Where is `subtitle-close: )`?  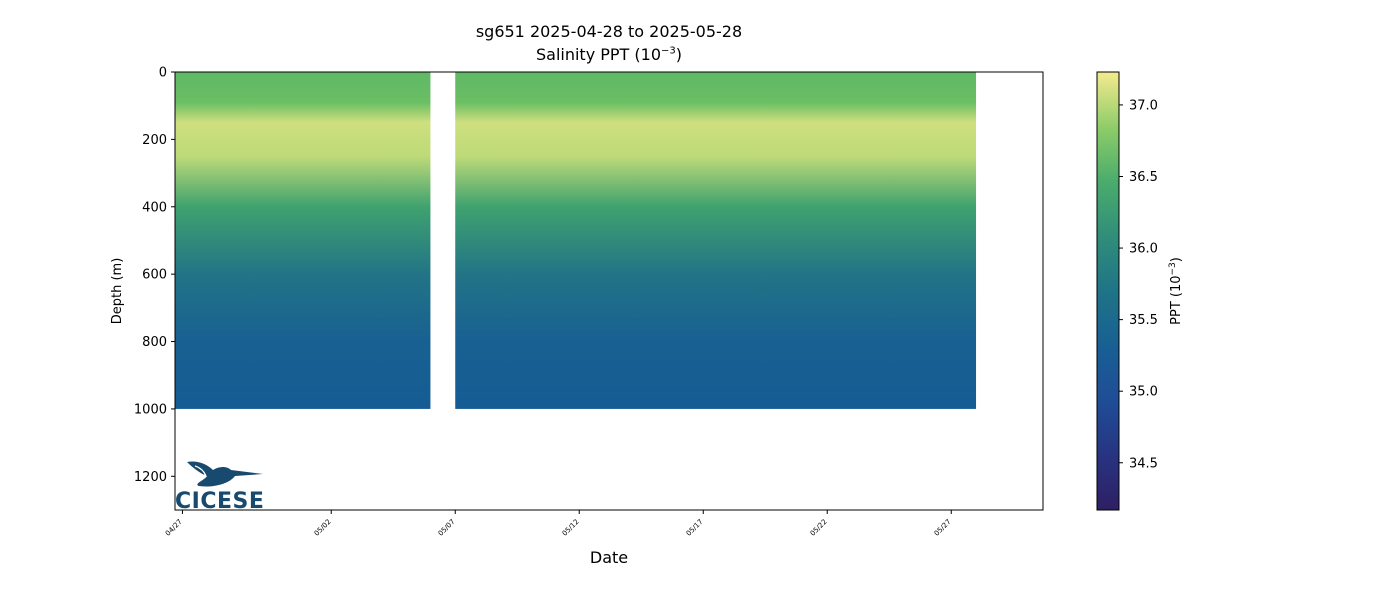 subtitle-close: ) is located at coordinates (679, 54).